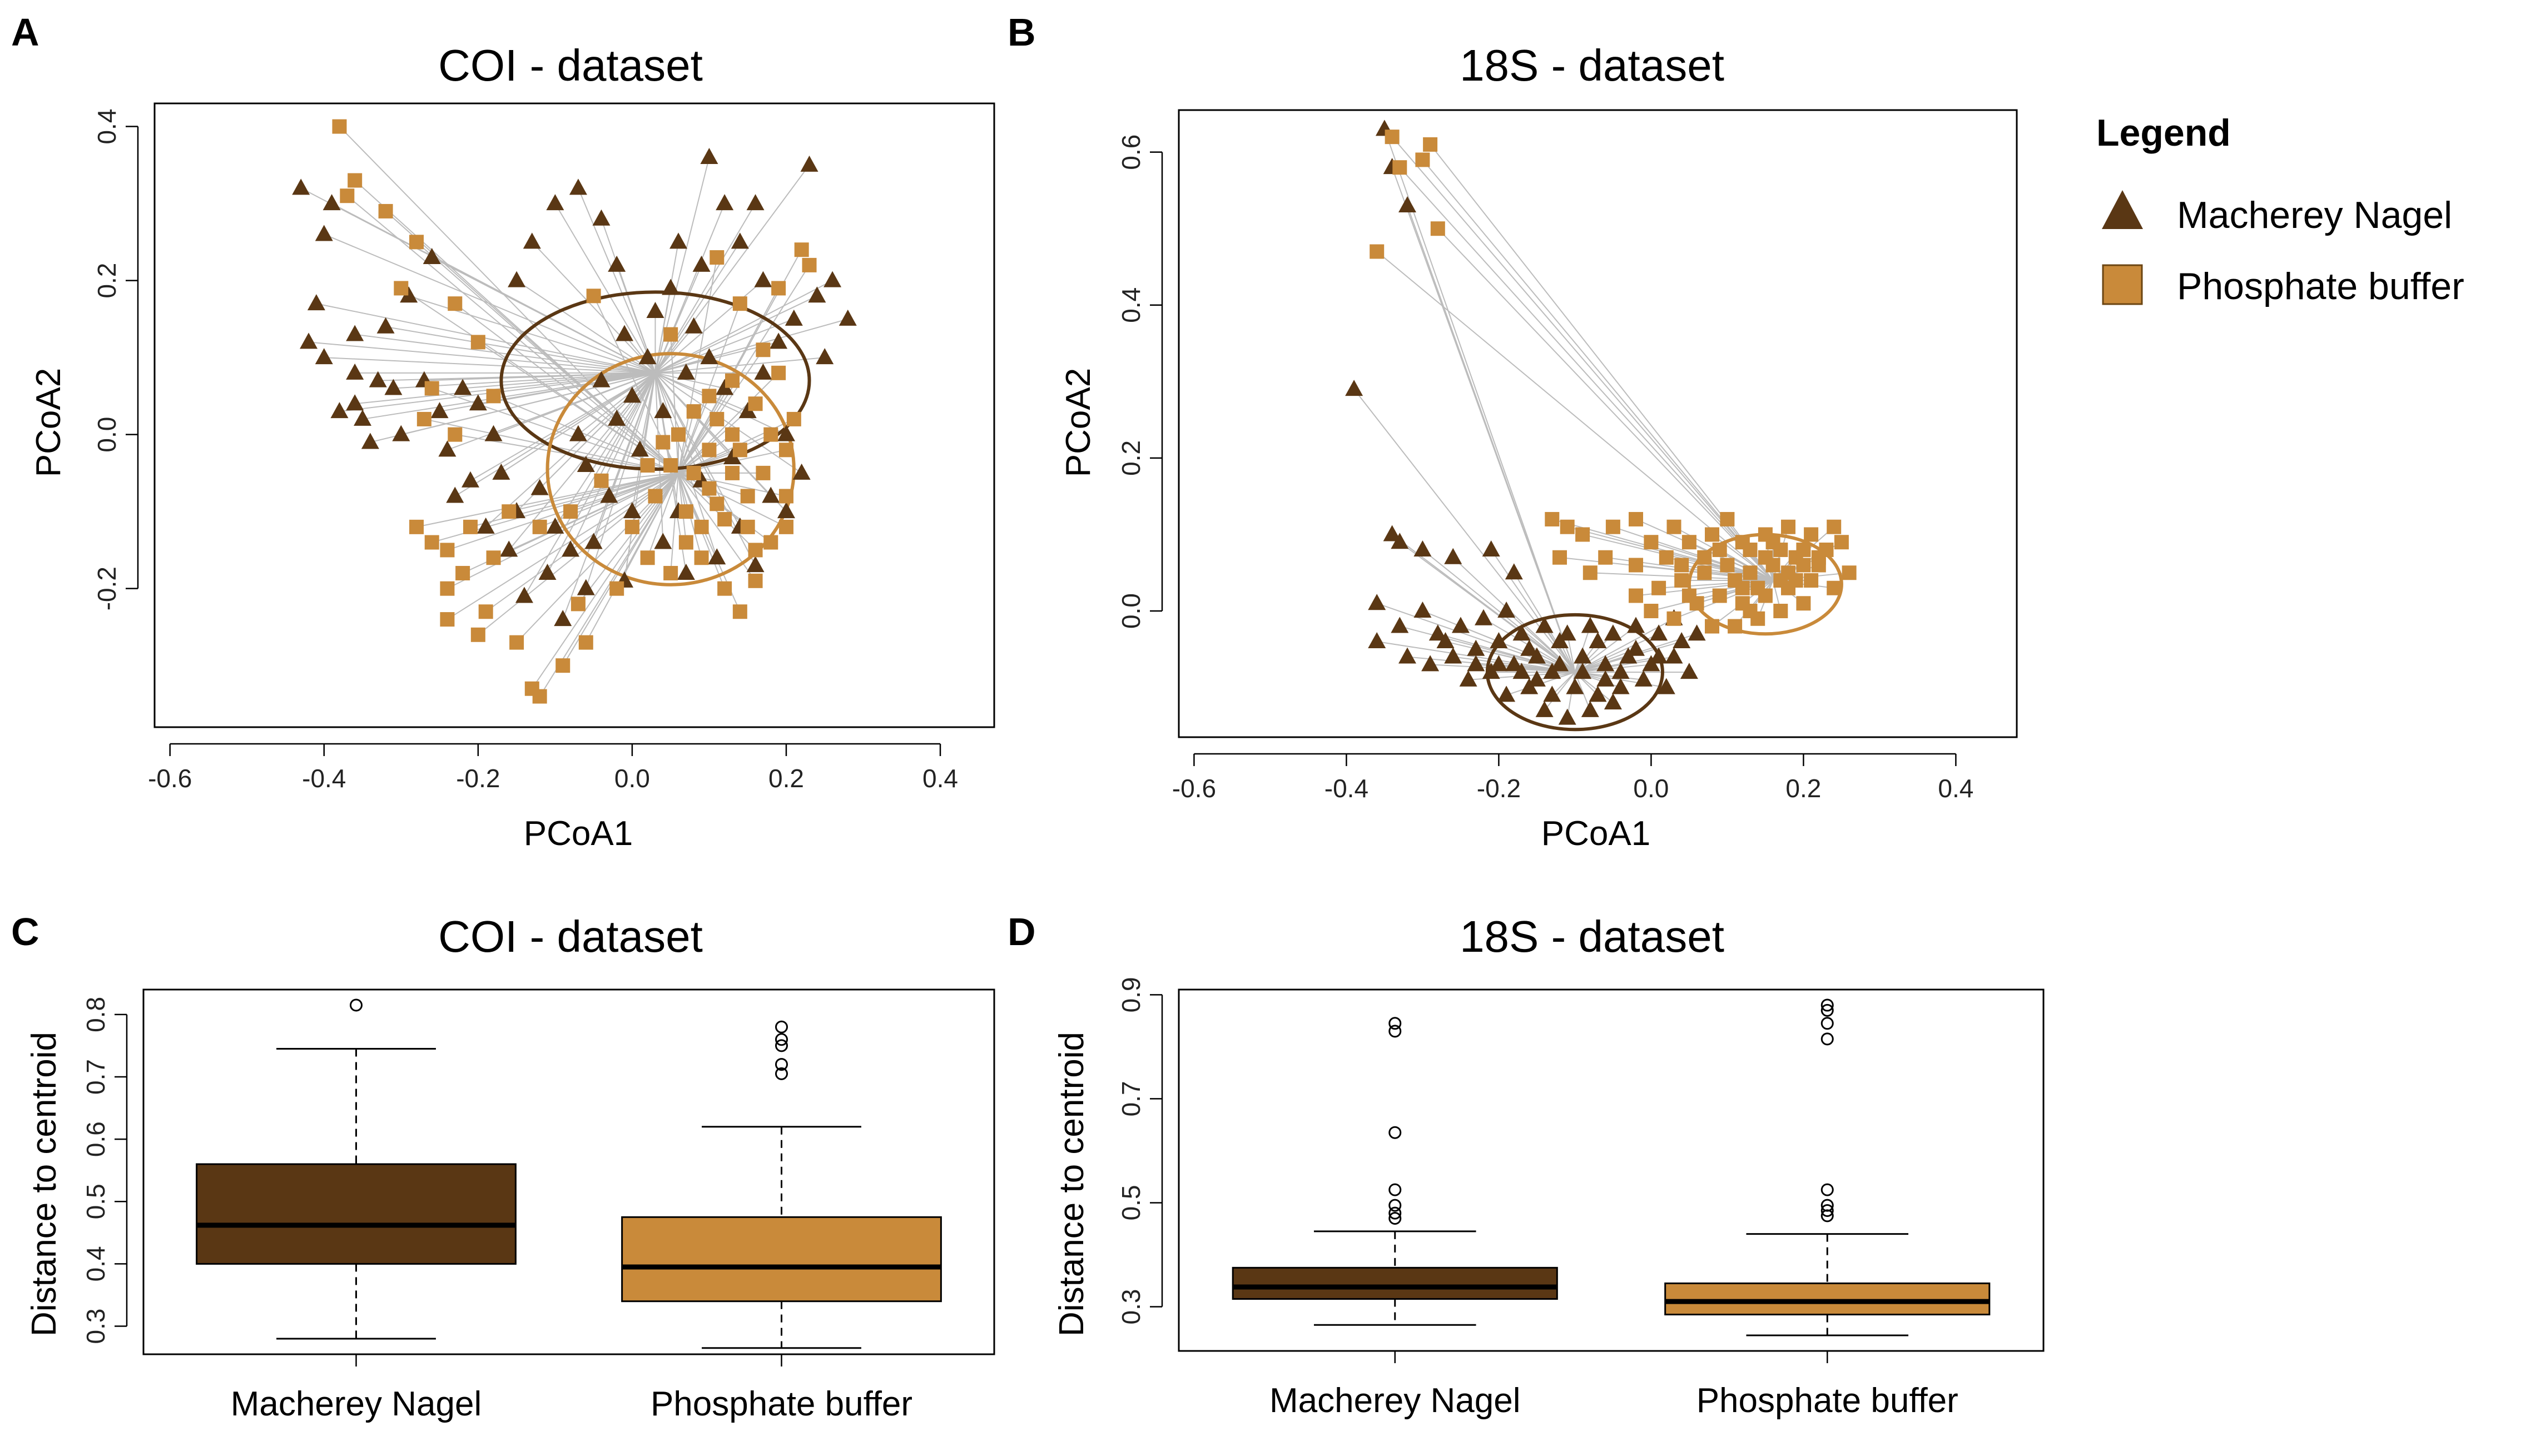 Image resolution: width=2530 pixels, height=1456 pixels. What do you see at coordinates (632, 778) in the screenshot?
I see `panel-a-x-tick-label: 0.0` at bounding box center [632, 778].